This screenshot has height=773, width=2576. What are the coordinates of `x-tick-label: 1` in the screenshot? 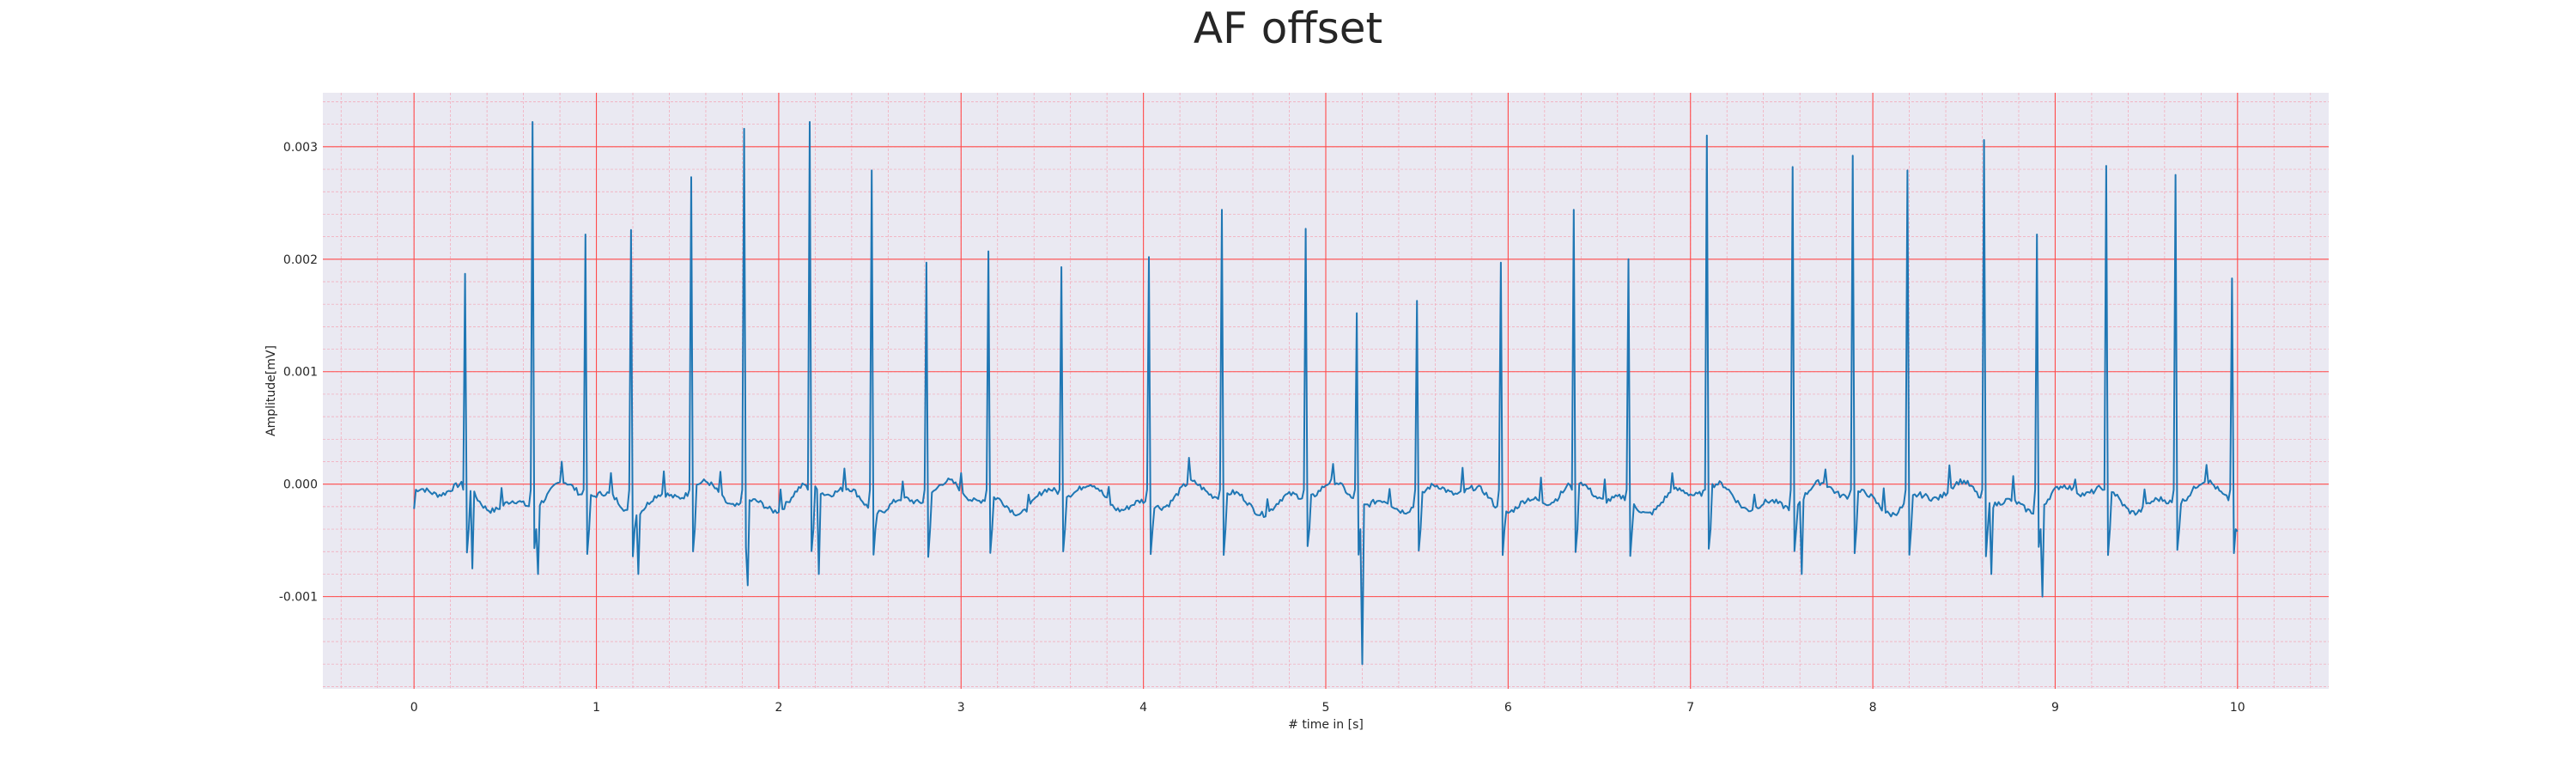 It's located at (596, 708).